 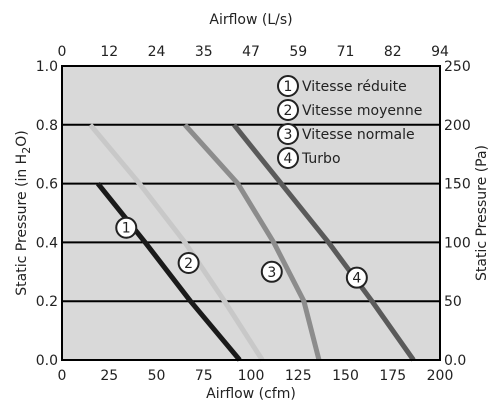 I want to click on y-axis-title-suffix: O), so click(x=22, y=138).